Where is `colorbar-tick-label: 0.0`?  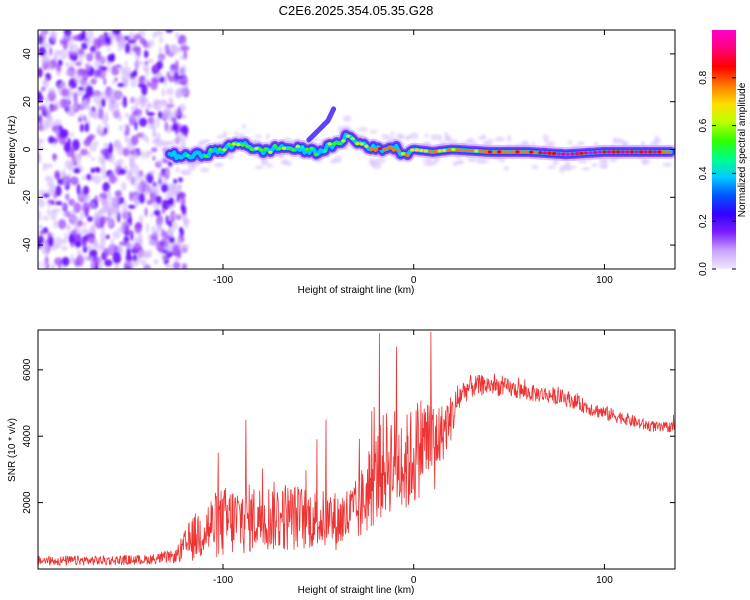
colorbar-tick-label: 0.0 is located at coordinates (703, 269).